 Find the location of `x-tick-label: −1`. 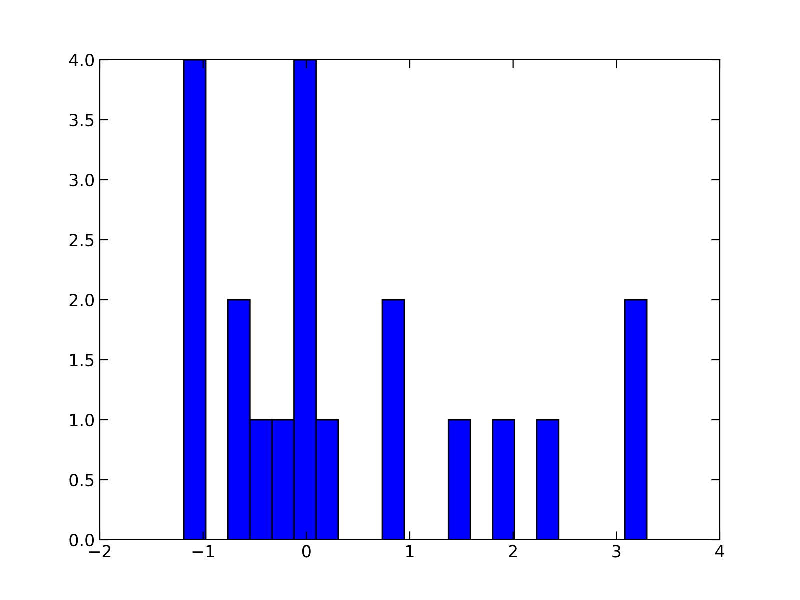

x-tick-label: −1 is located at coordinates (203, 551).